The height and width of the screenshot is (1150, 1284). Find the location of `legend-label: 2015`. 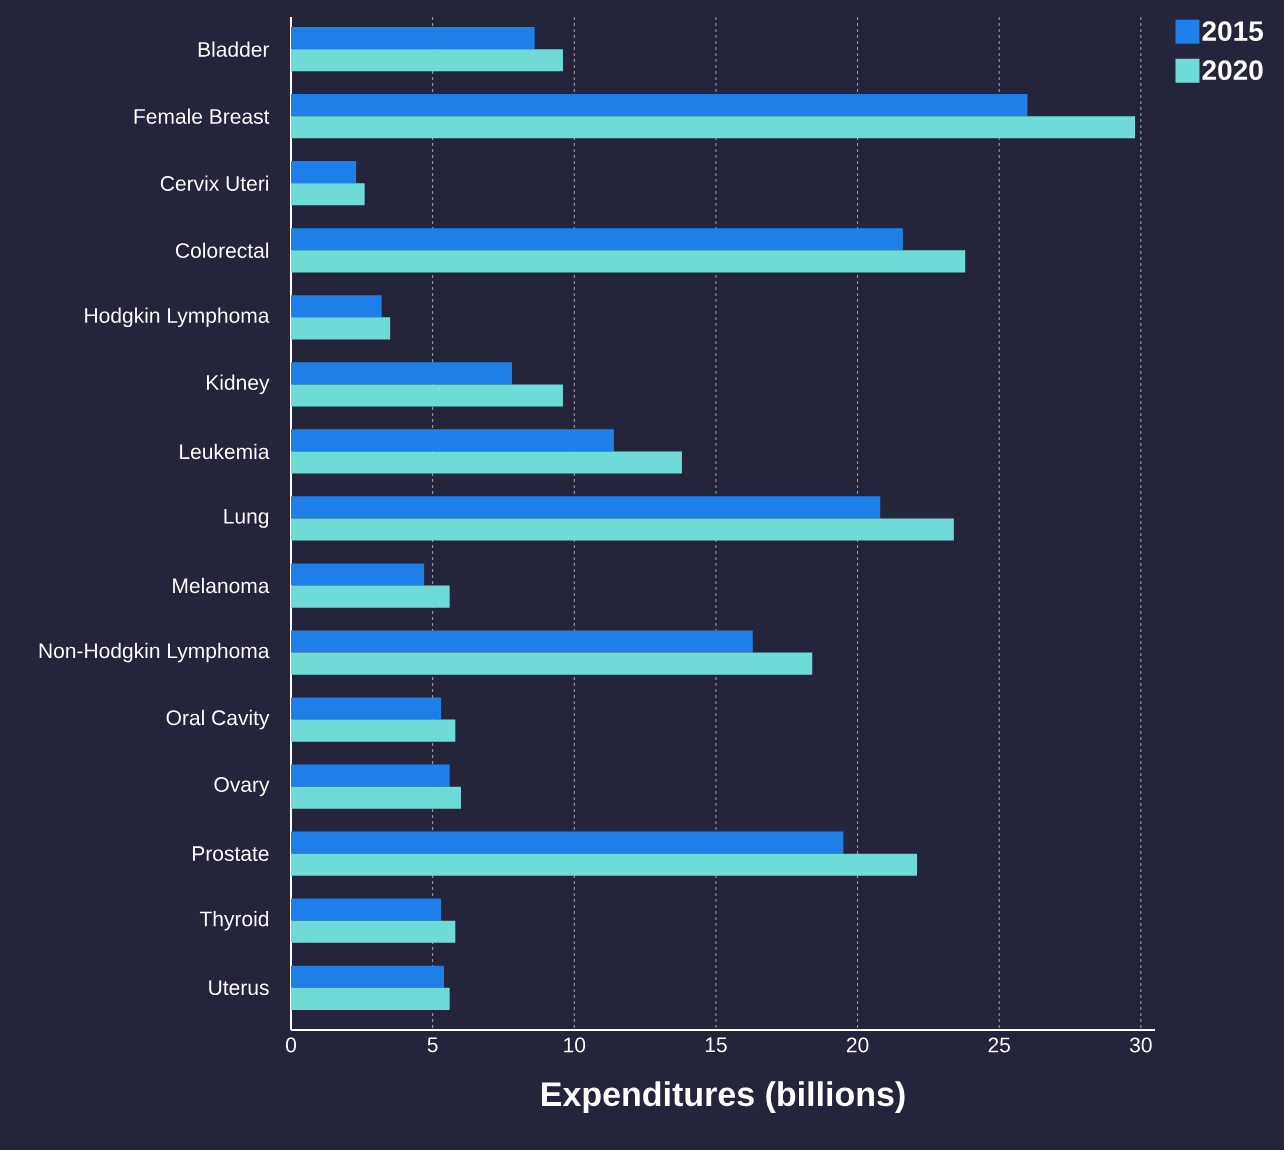

legend-label: 2015 is located at coordinates (1232, 31).